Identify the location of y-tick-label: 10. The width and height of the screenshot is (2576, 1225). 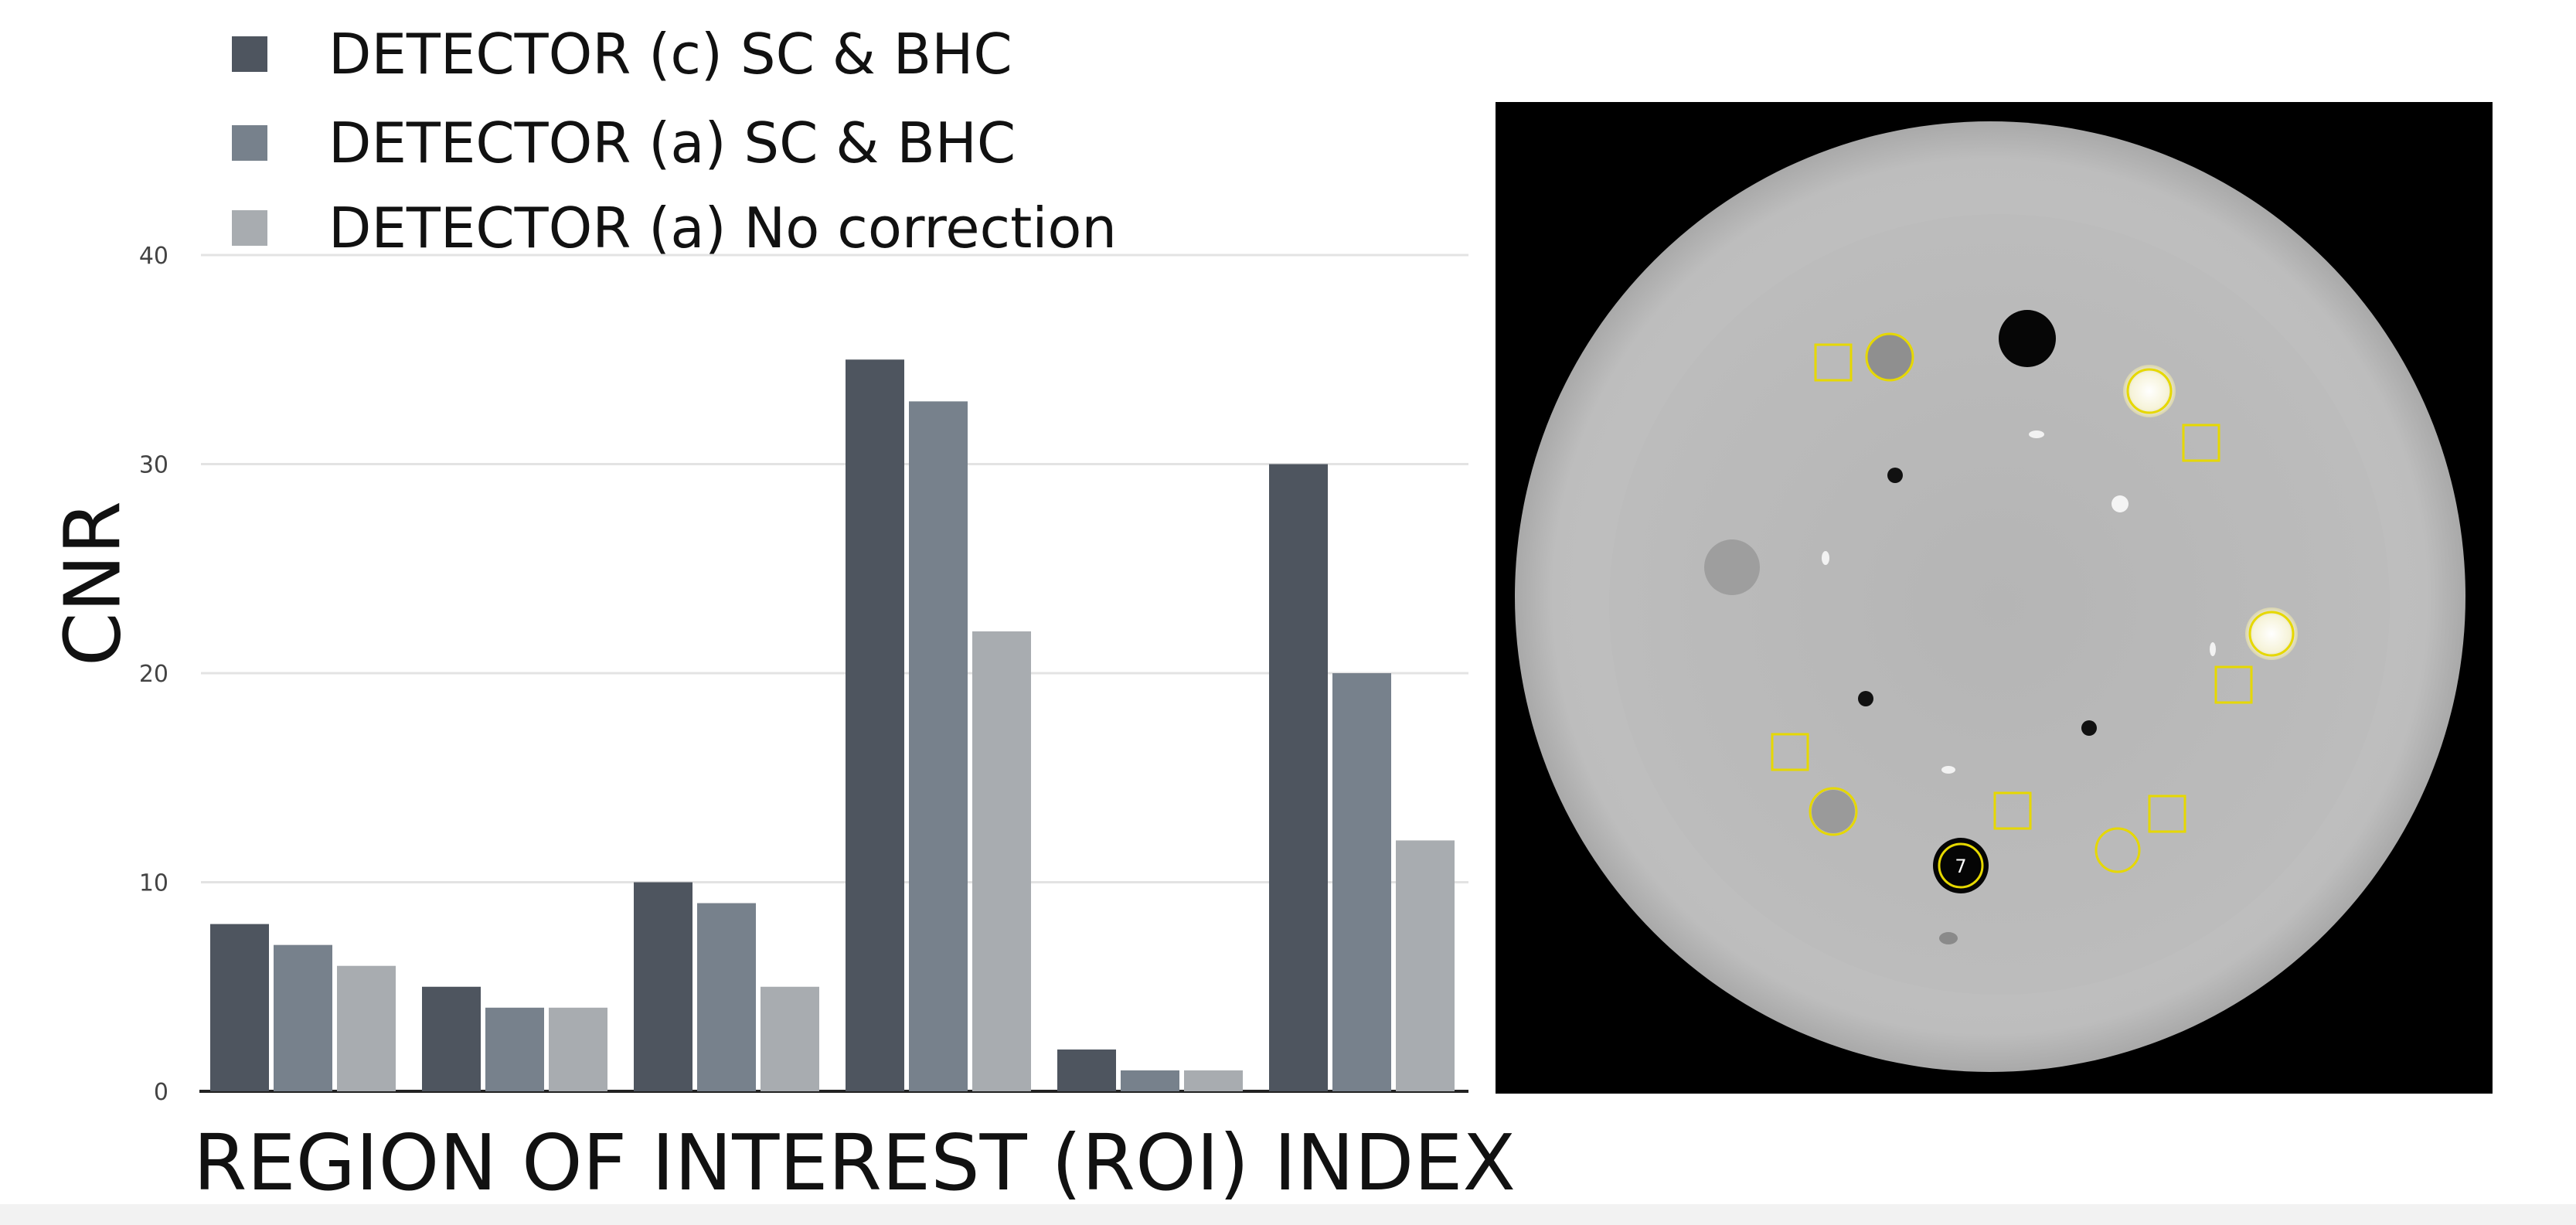
(153, 883).